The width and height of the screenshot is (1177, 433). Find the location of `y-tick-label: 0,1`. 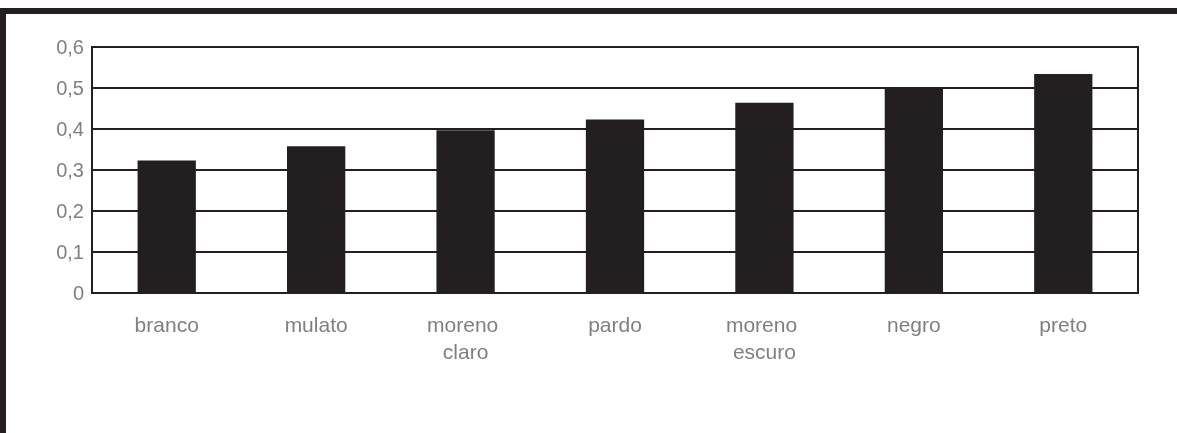

y-tick-label: 0,1 is located at coordinates (70, 252).